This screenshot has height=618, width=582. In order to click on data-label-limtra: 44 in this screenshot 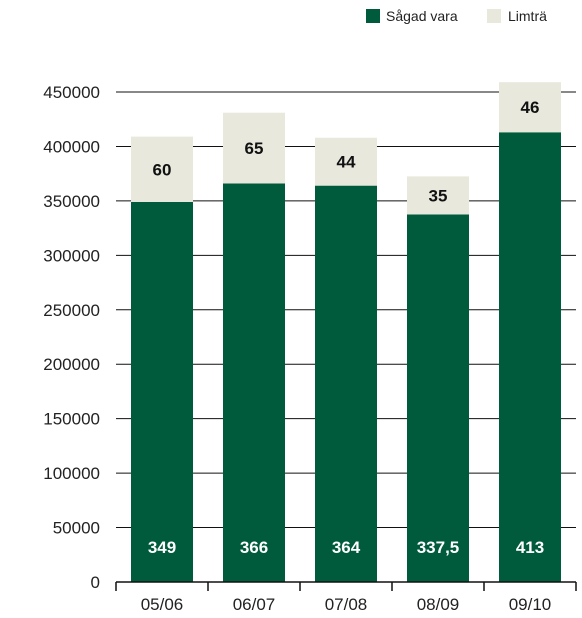, I will do `click(346, 162)`.